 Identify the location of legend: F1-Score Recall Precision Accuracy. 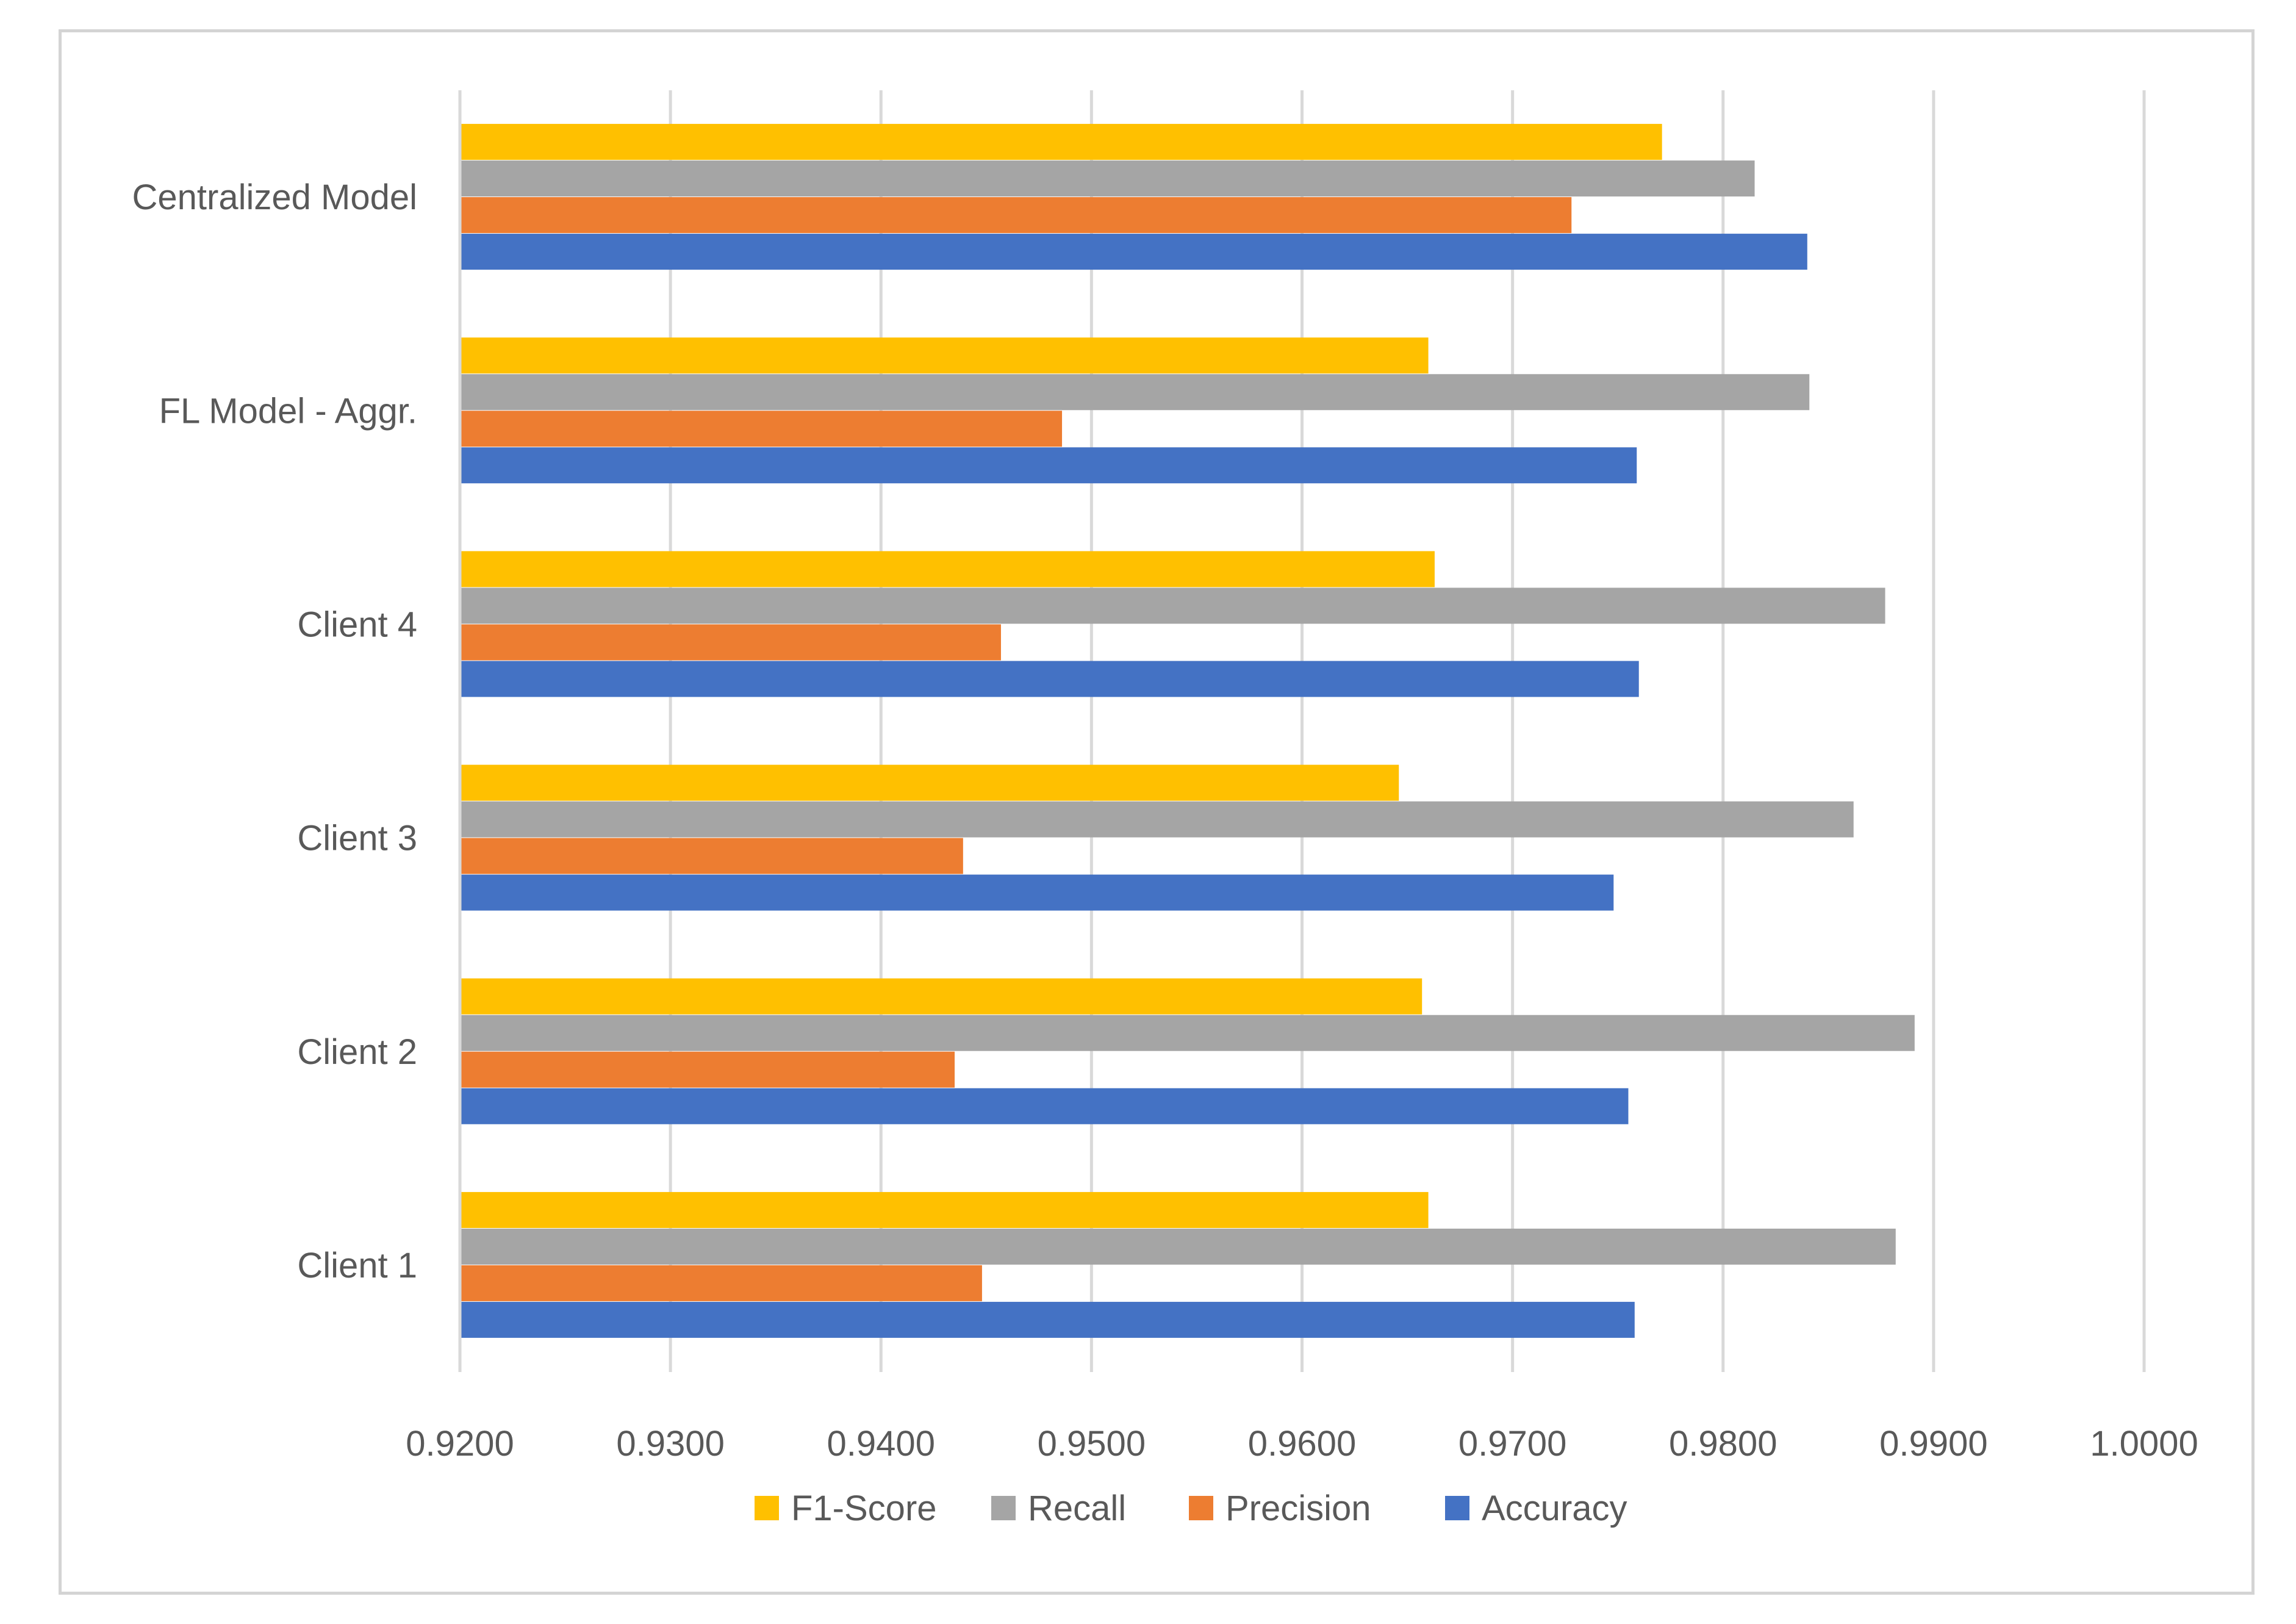
(1191, 1508).